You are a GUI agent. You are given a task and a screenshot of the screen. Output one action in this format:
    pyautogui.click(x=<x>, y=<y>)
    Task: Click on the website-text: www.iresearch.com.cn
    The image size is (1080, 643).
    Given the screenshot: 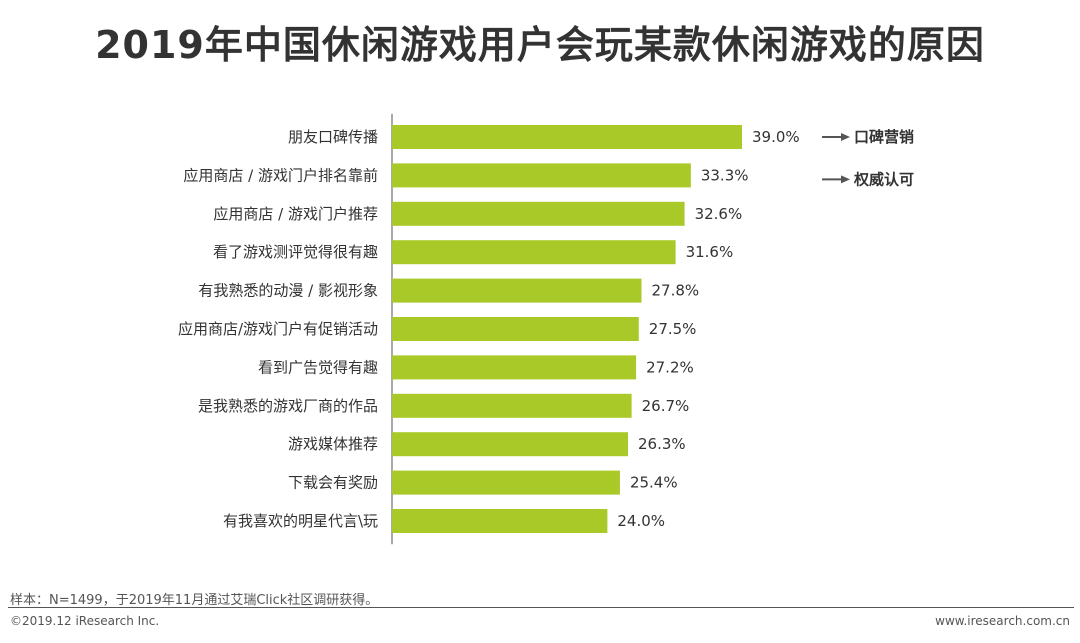 What is the action you would take?
    pyautogui.click(x=1002, y=621)
    